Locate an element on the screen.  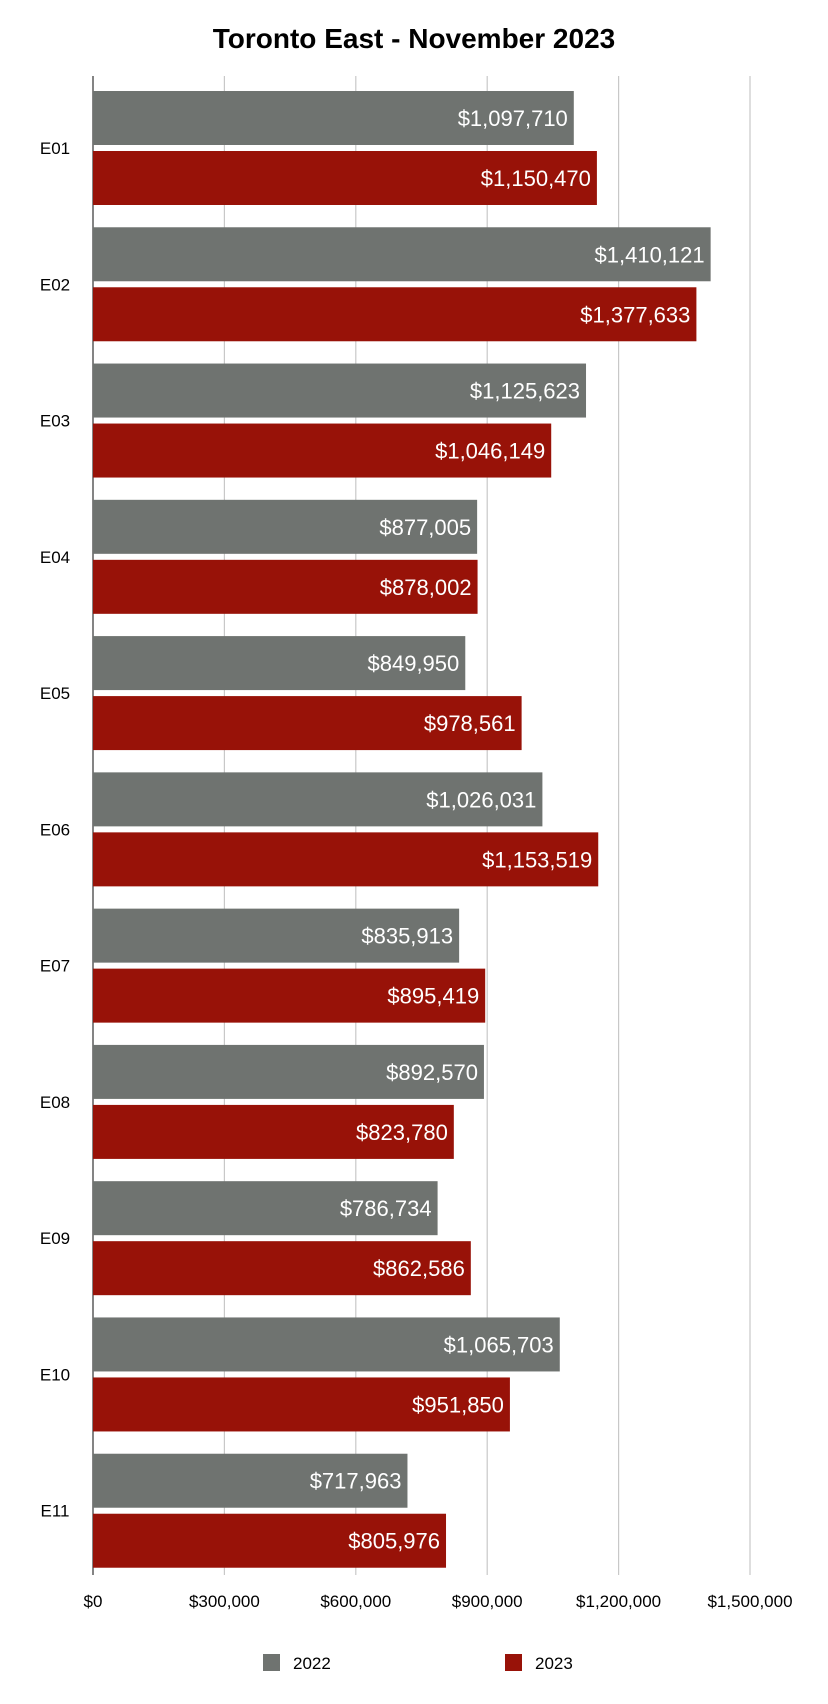
data-label: $1,153,519 is located at coordinates (537, 859).